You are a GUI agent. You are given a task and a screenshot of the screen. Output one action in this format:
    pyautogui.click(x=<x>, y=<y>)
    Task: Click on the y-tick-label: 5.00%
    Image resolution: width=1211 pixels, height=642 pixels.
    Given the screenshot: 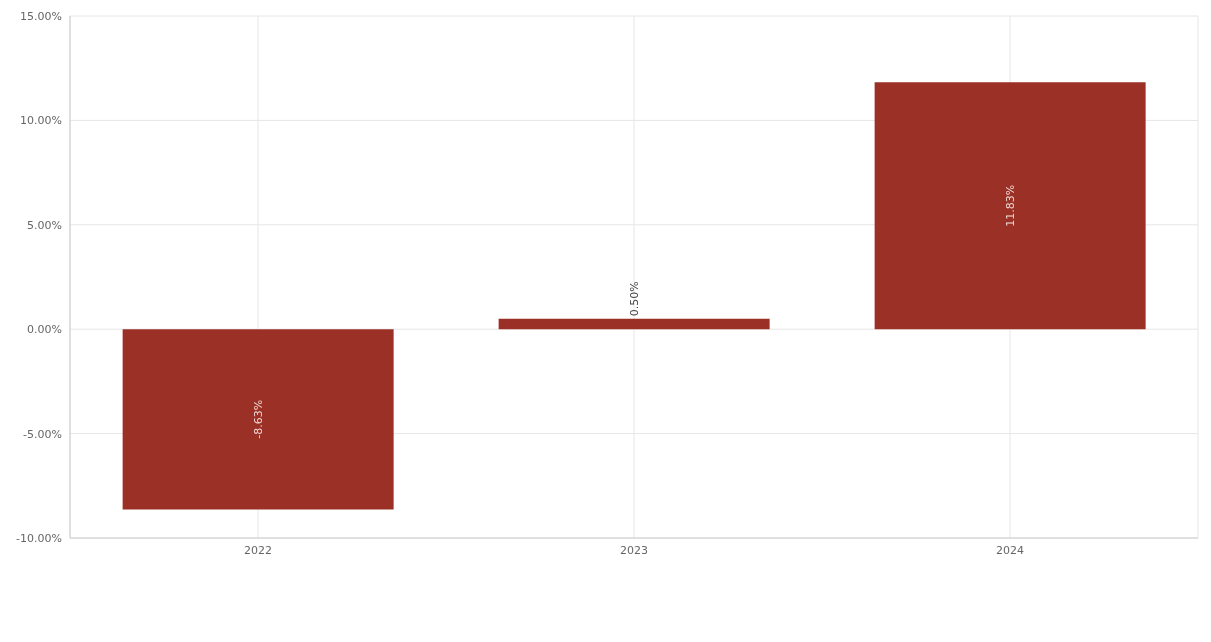 What is the action you would take?
    pyautogui.click(x=44, y=225)
    